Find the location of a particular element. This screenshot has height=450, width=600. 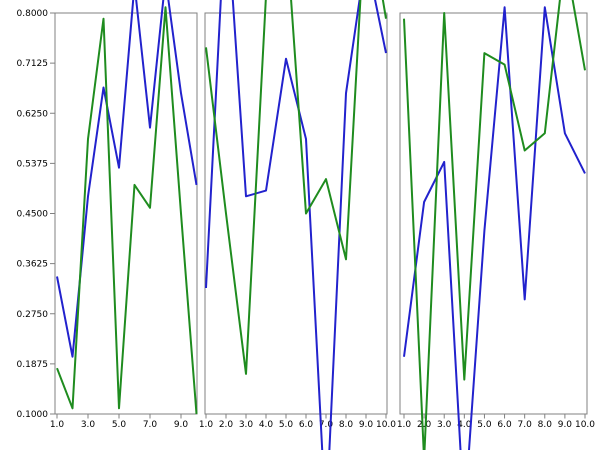

y-axis-tick-label: 0.1875 is located at coordinates (33, 365).